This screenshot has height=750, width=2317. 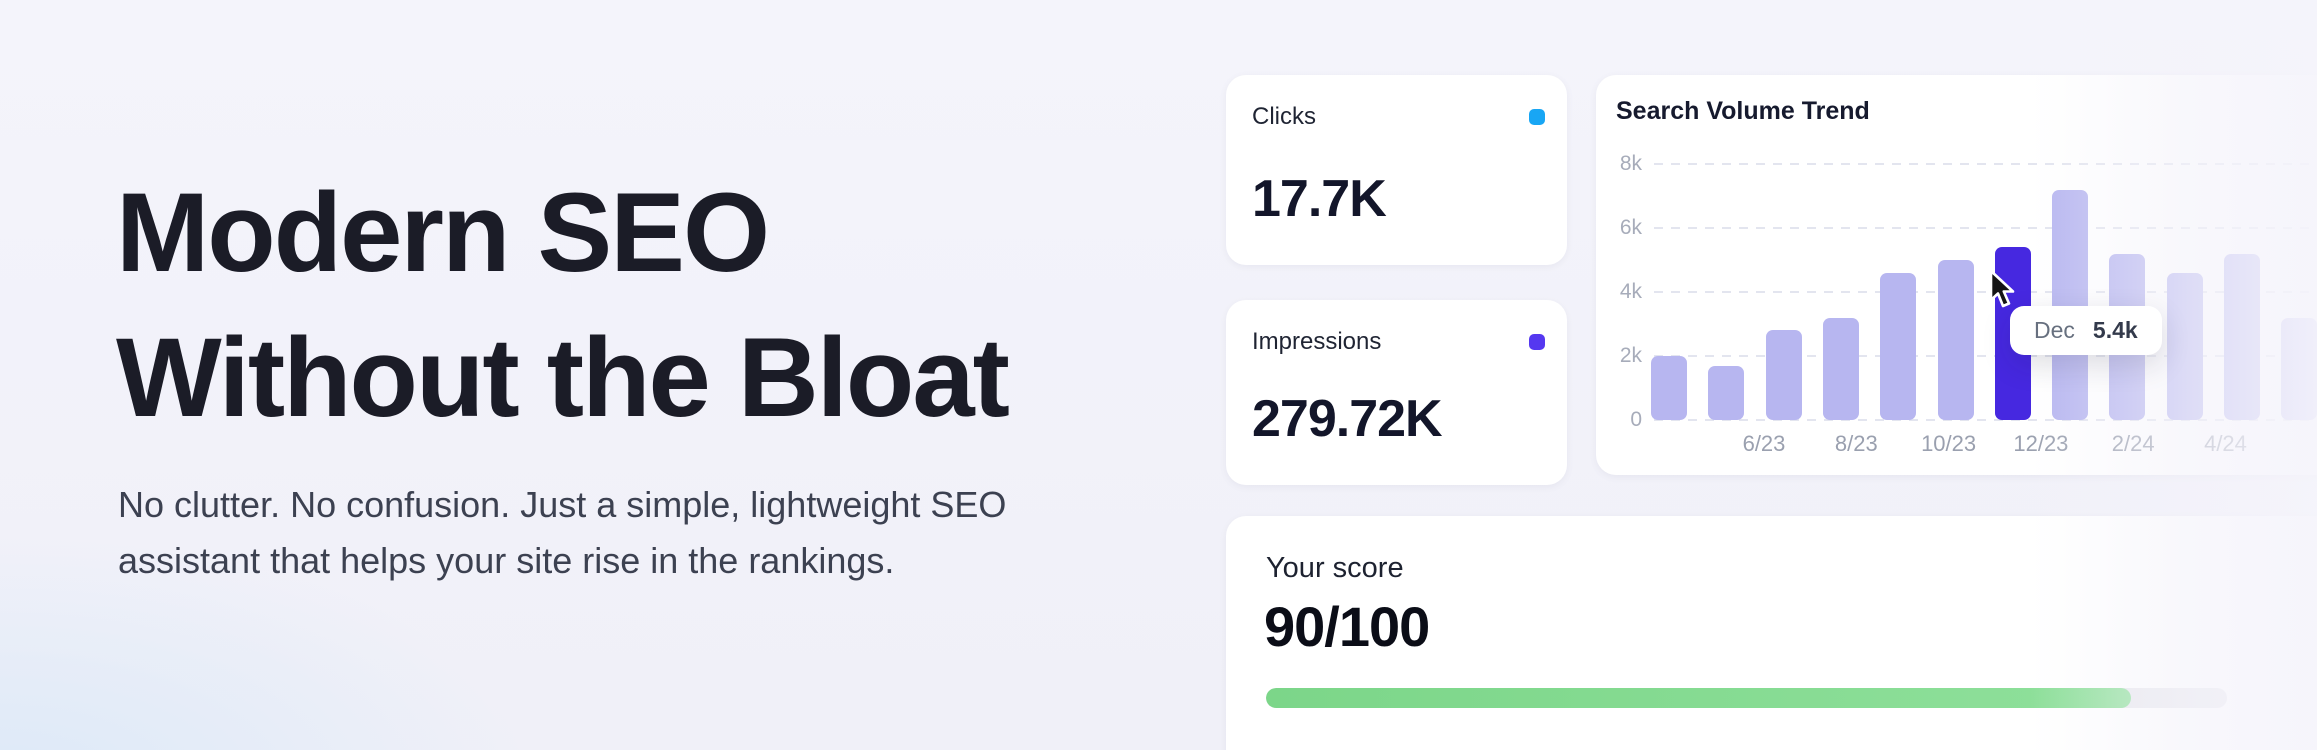 I want to click on chart-title: Search Volume Trend, so click(x=1743, y=111).